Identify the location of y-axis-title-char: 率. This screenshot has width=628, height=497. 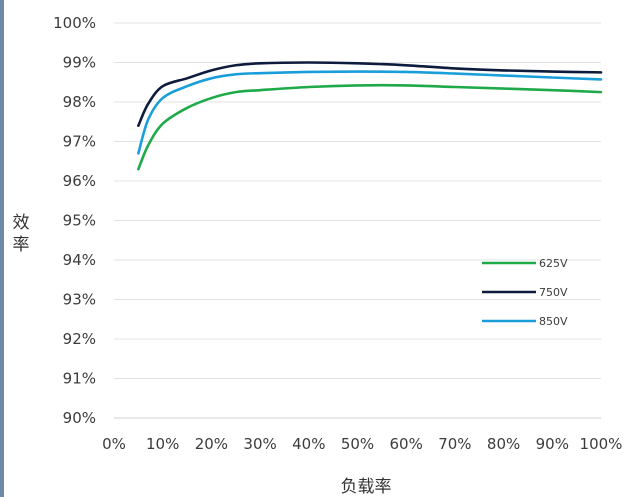
(21, 245).